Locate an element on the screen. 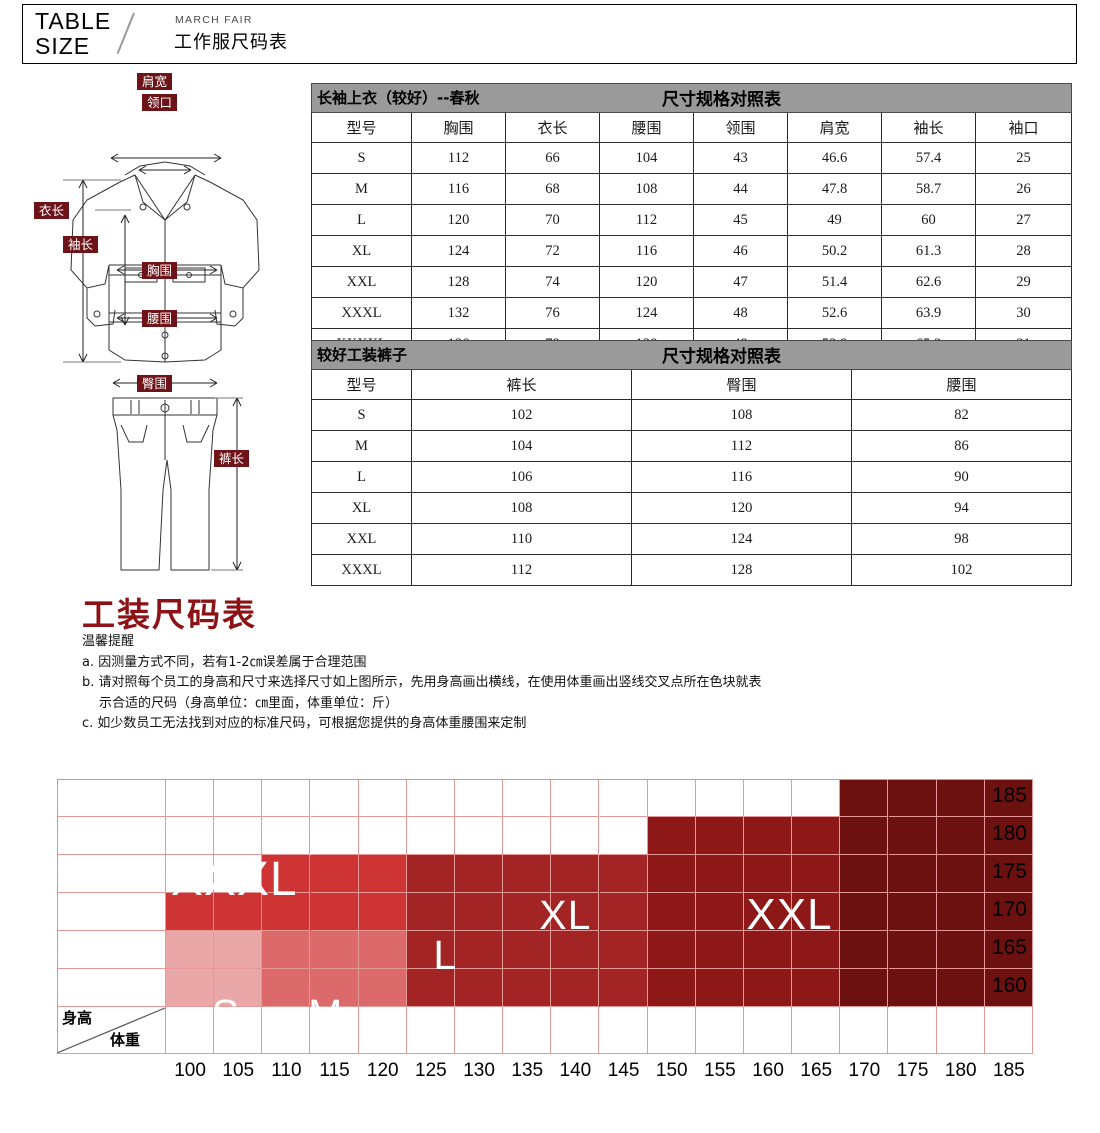  cell: 43 is located at coordinates (740, 158).